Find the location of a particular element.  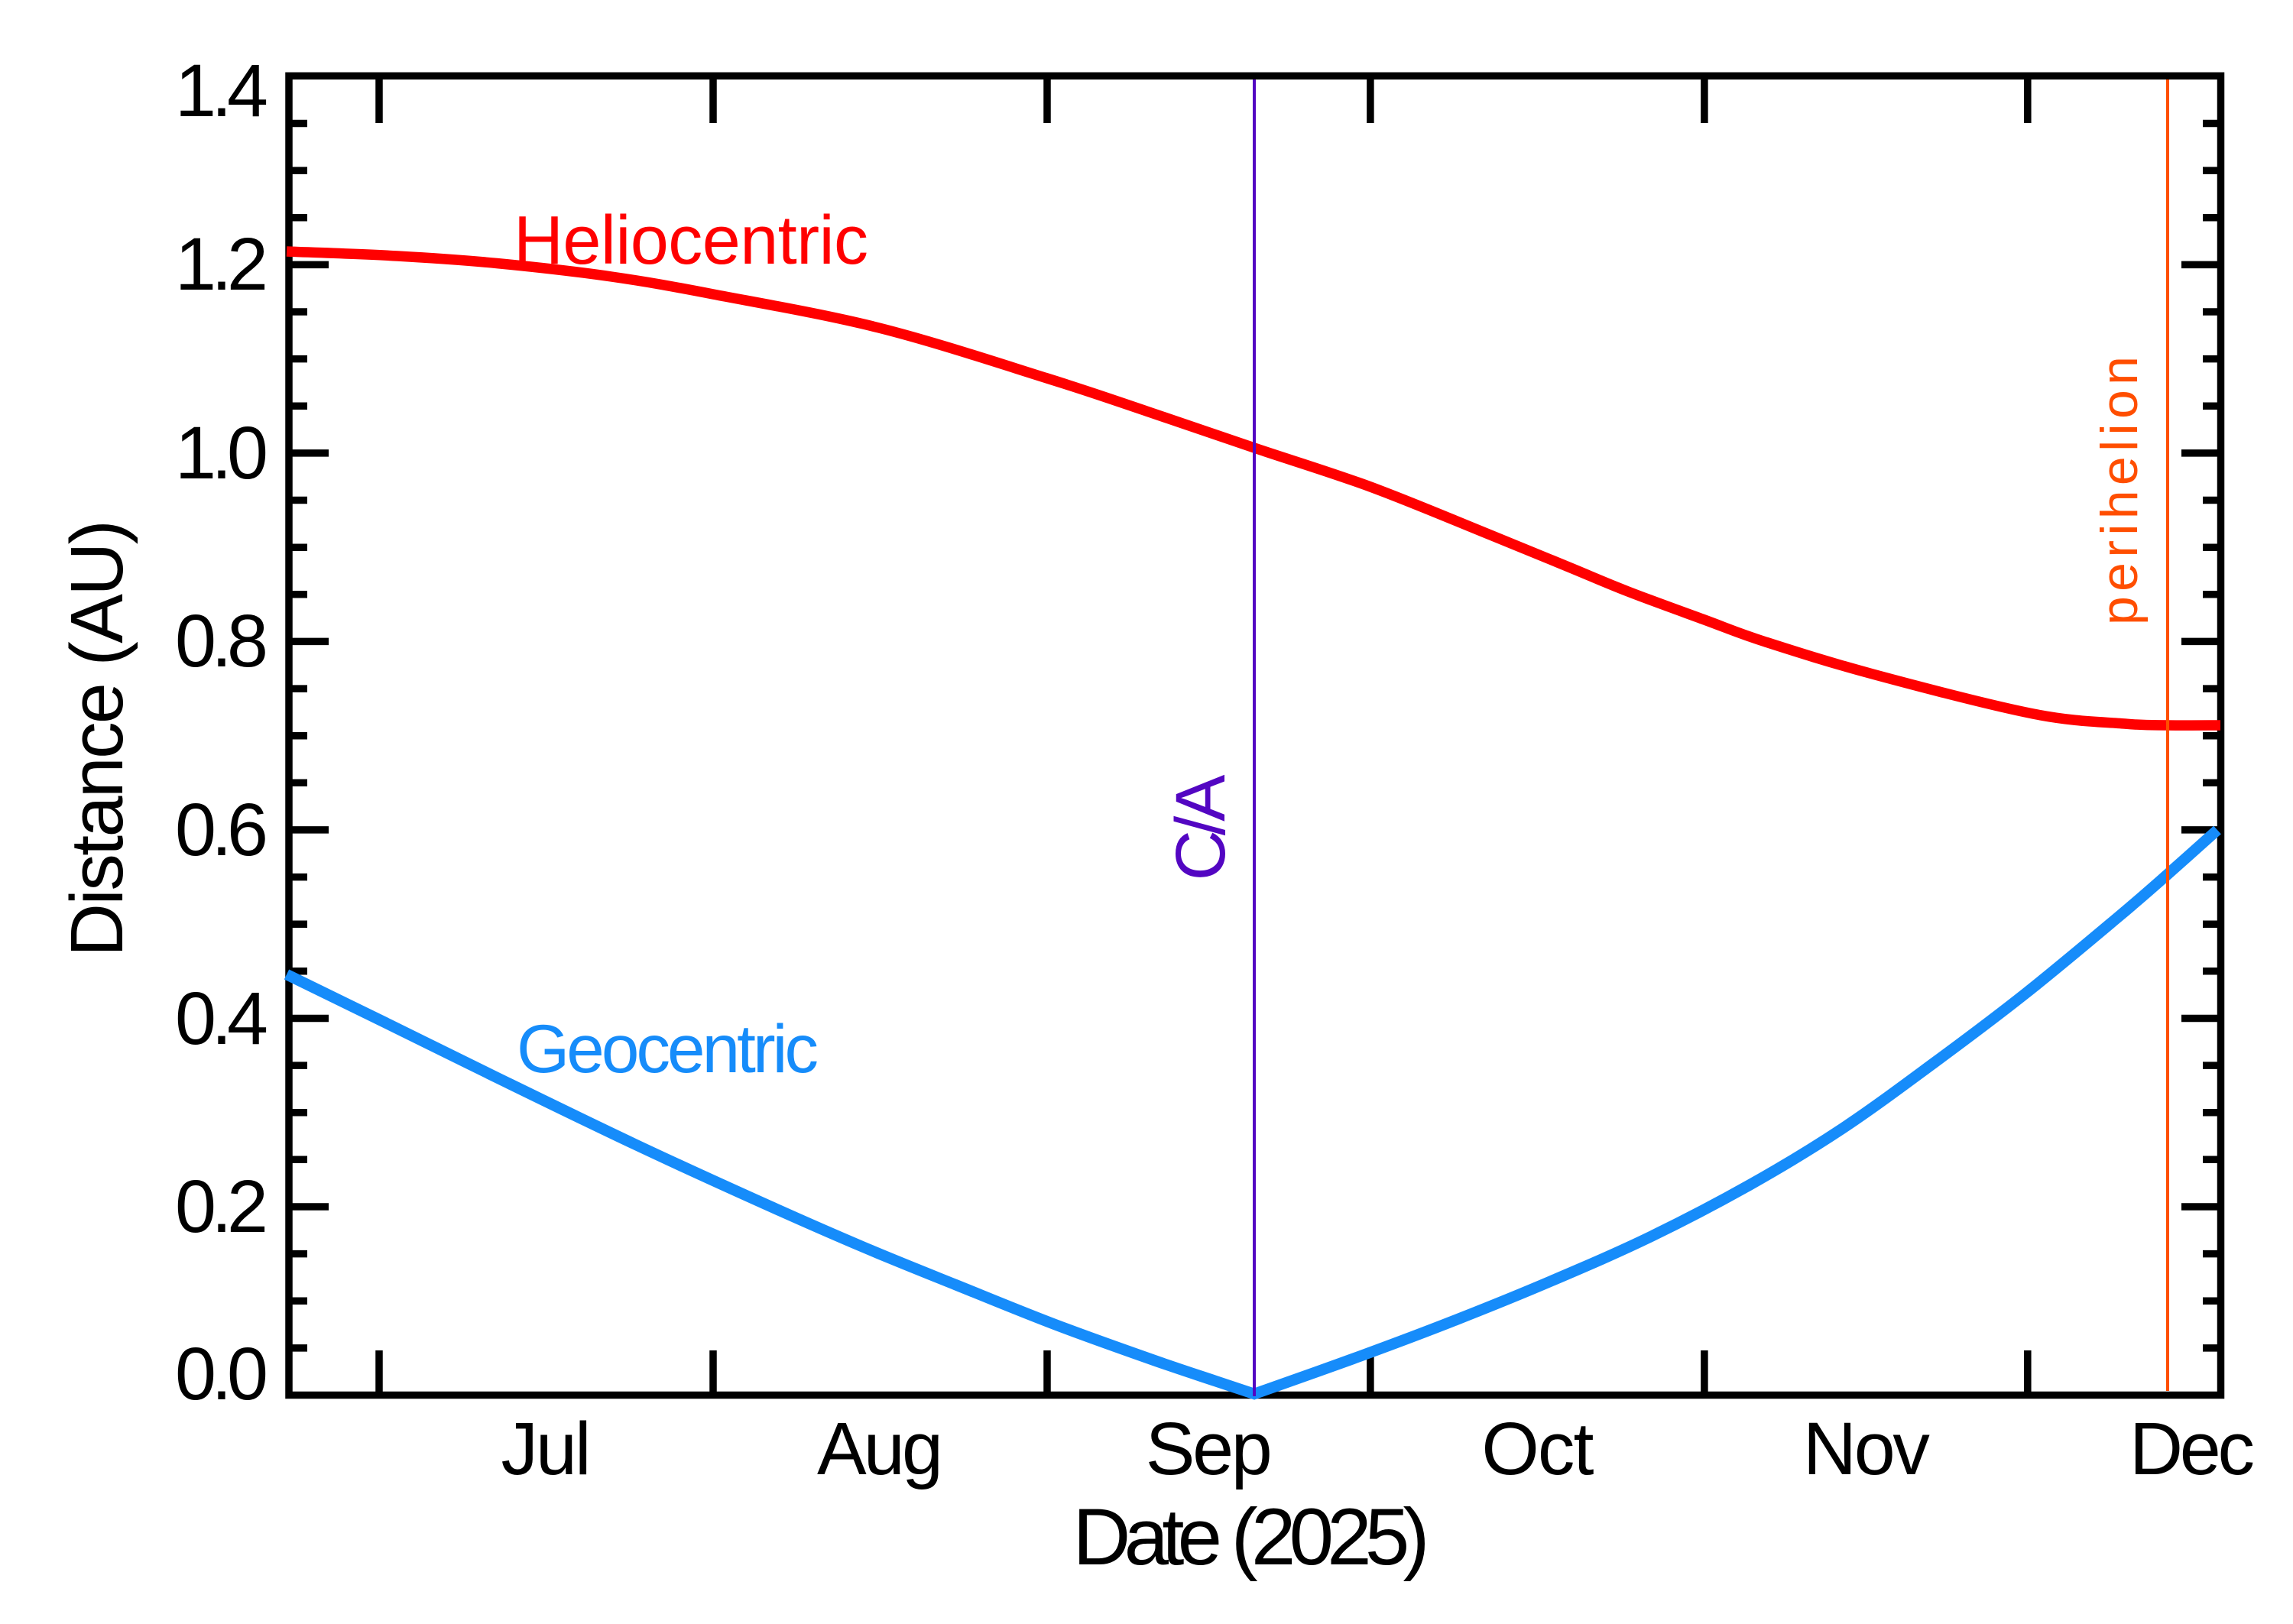

svg-text: 1.4 is located at coordinates (221, 90).